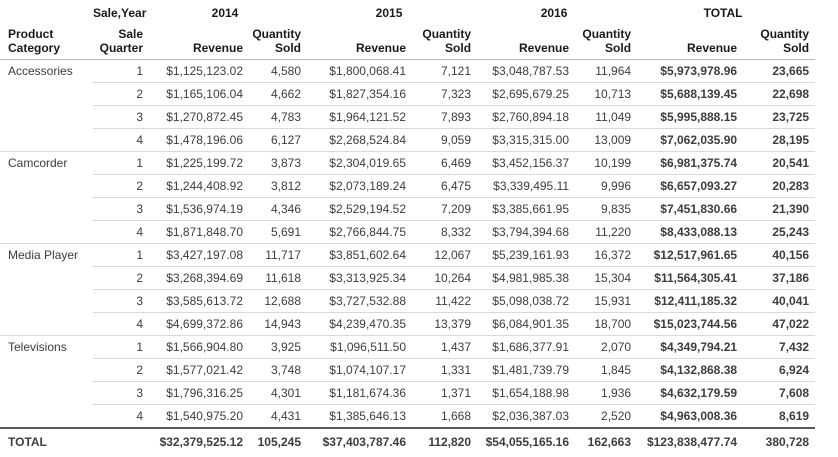 This screenshot has width=838, height=457. What do you see at coordinates (606, 94) in the screenshot?
I see `quantity-cell: 10,713` at bounding box center [606, 94].